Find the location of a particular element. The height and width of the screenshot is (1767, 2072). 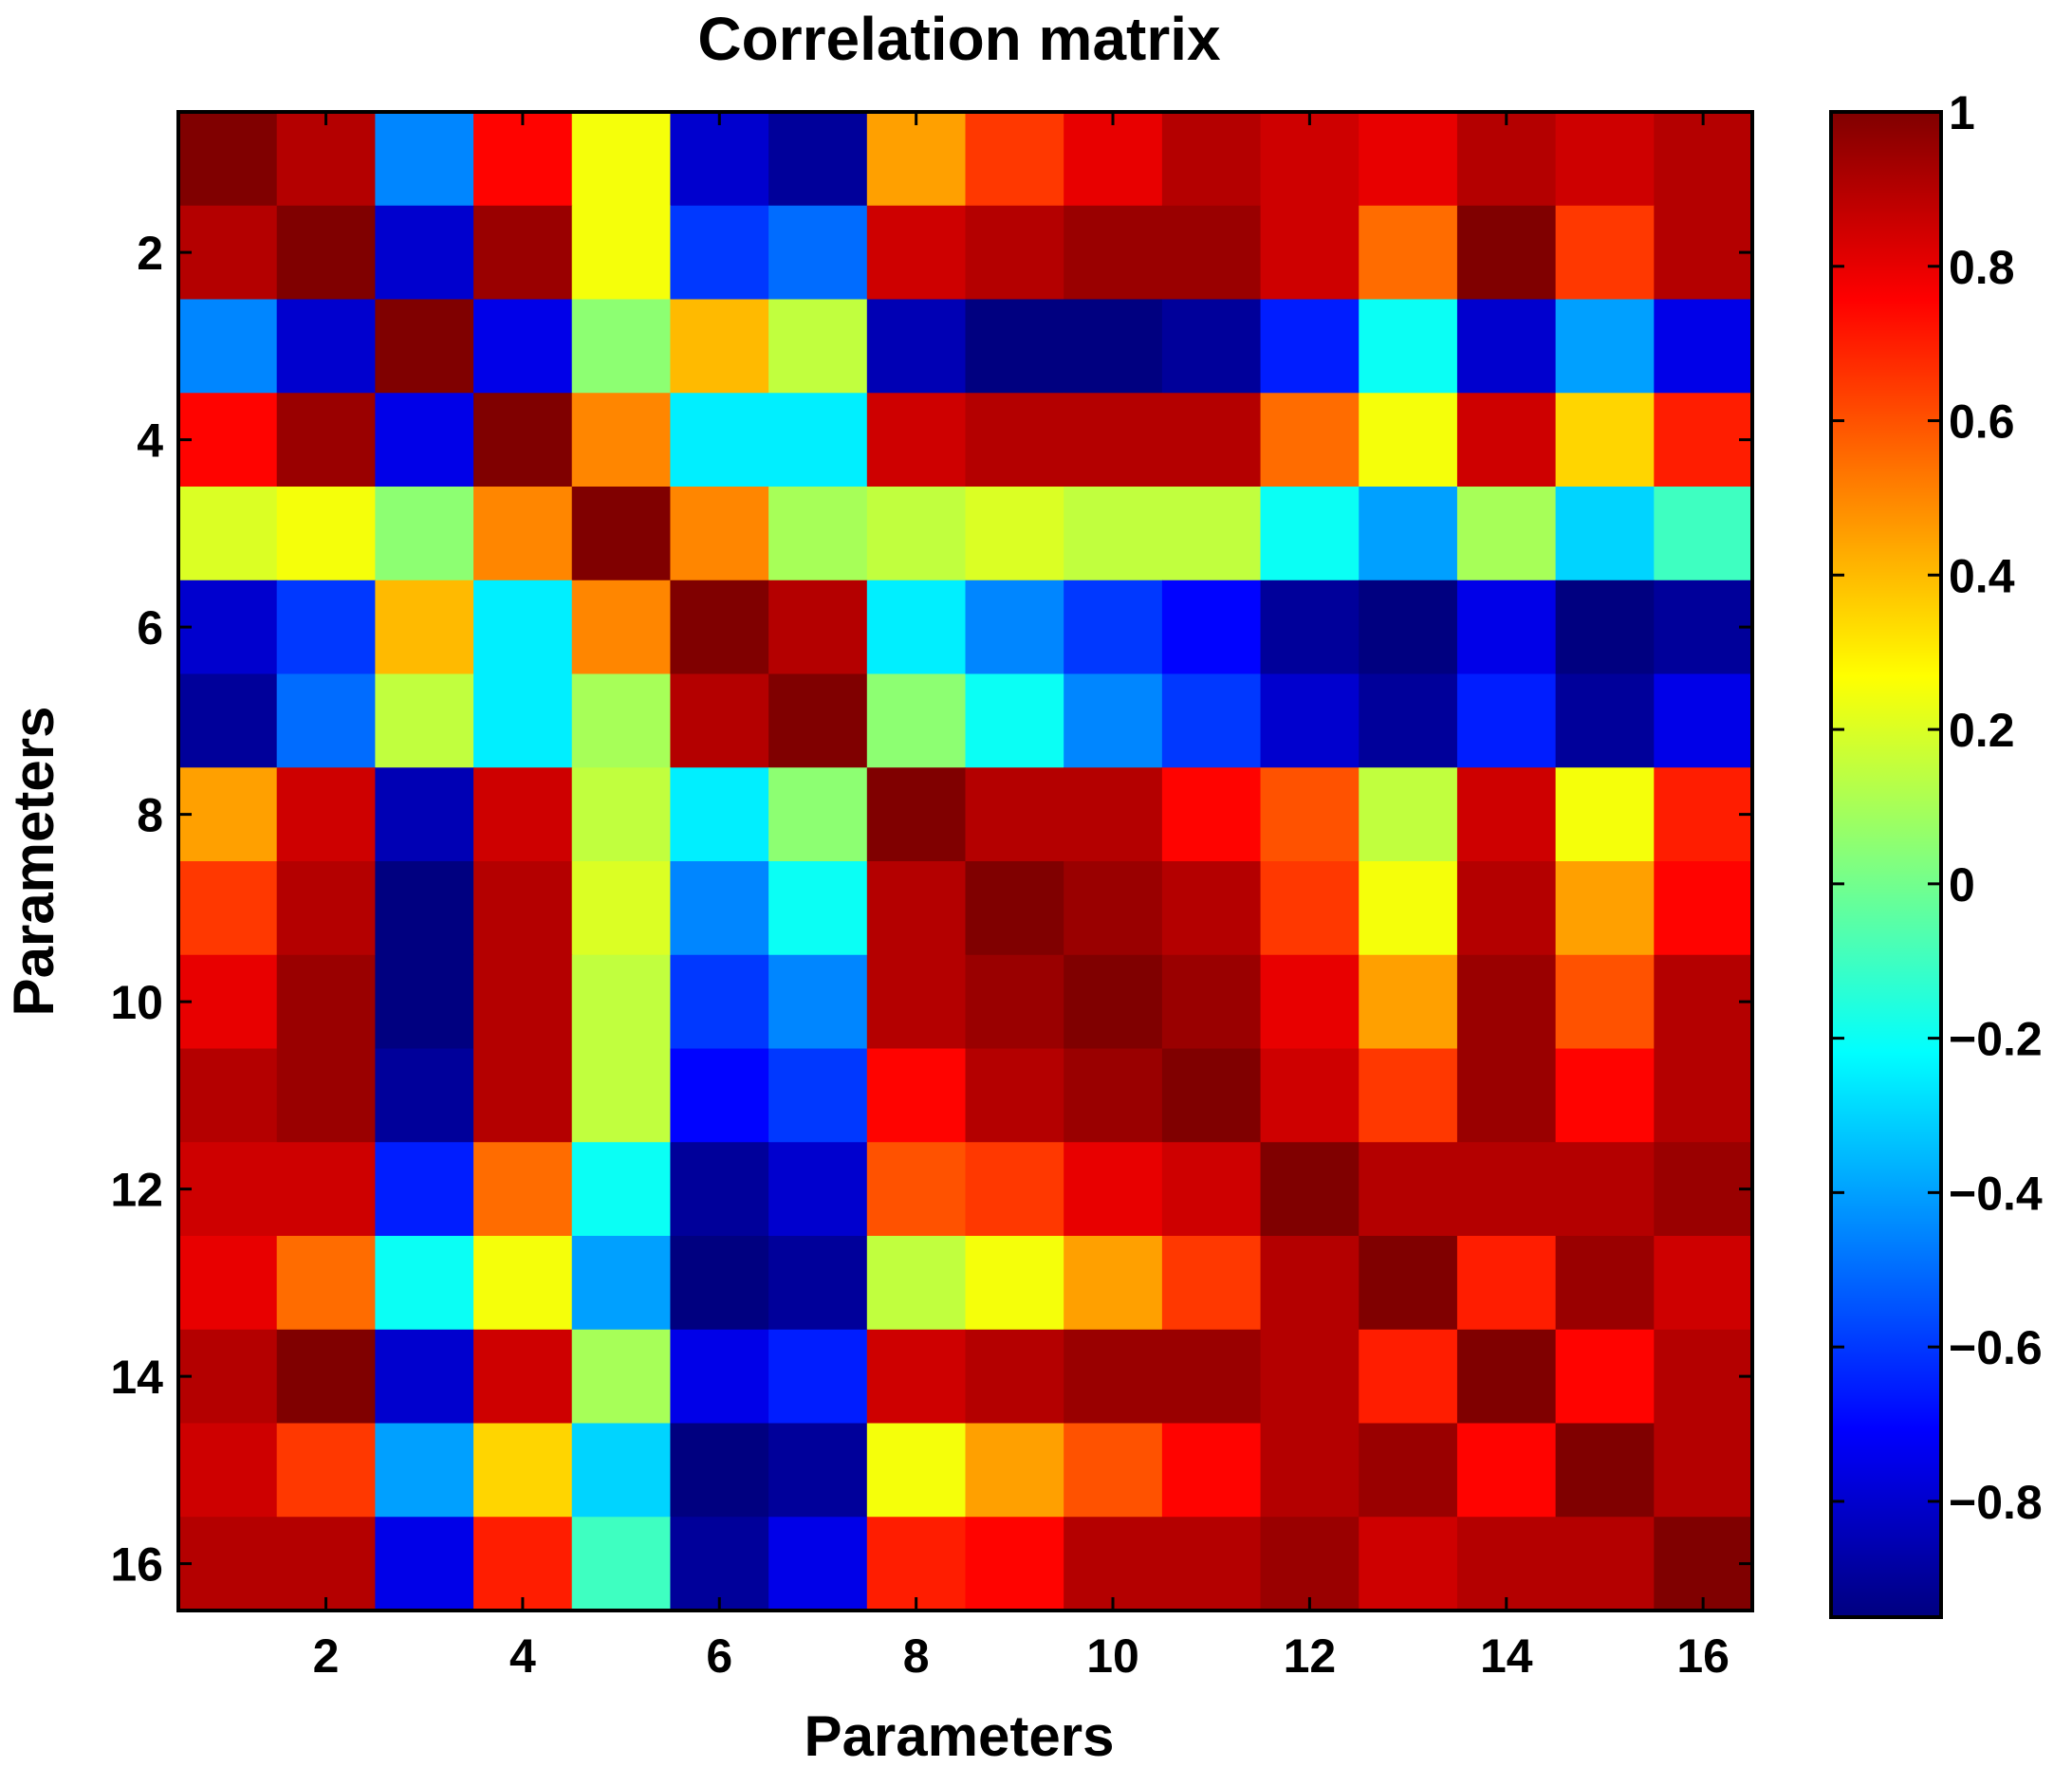

y-tick-label: 6 is located at coordinates (150, 628).